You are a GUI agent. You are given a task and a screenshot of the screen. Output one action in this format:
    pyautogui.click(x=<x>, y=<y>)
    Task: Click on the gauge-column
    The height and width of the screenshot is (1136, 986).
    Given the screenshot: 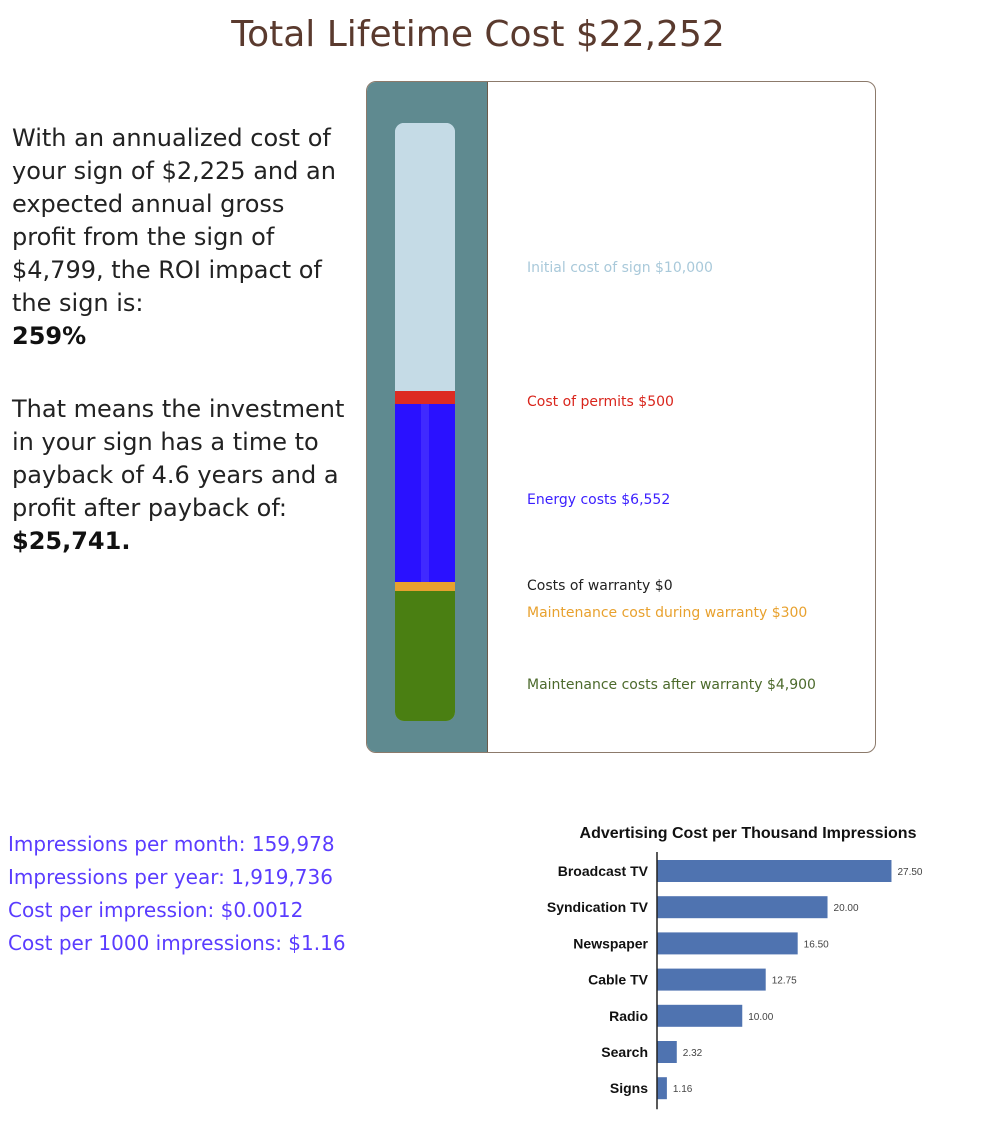 What is the action you would take?
    pyautogui.click(x=427, y=417)
    